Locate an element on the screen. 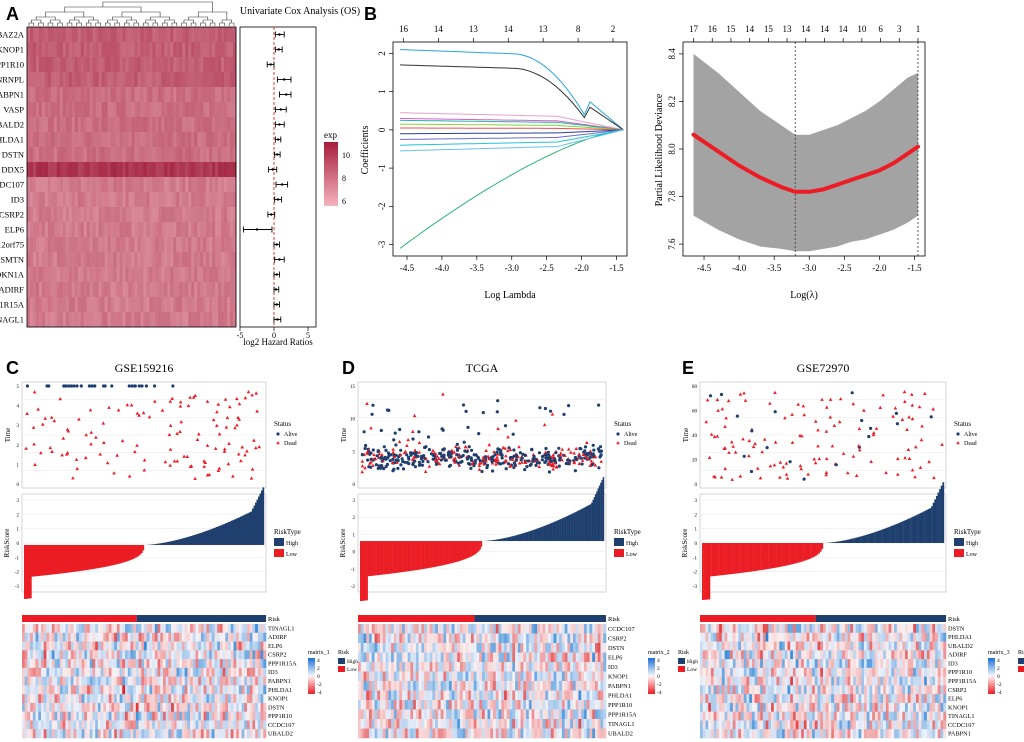 This screenshot has width=1024, height=742. hr-point is located at coordinates (277, 154).